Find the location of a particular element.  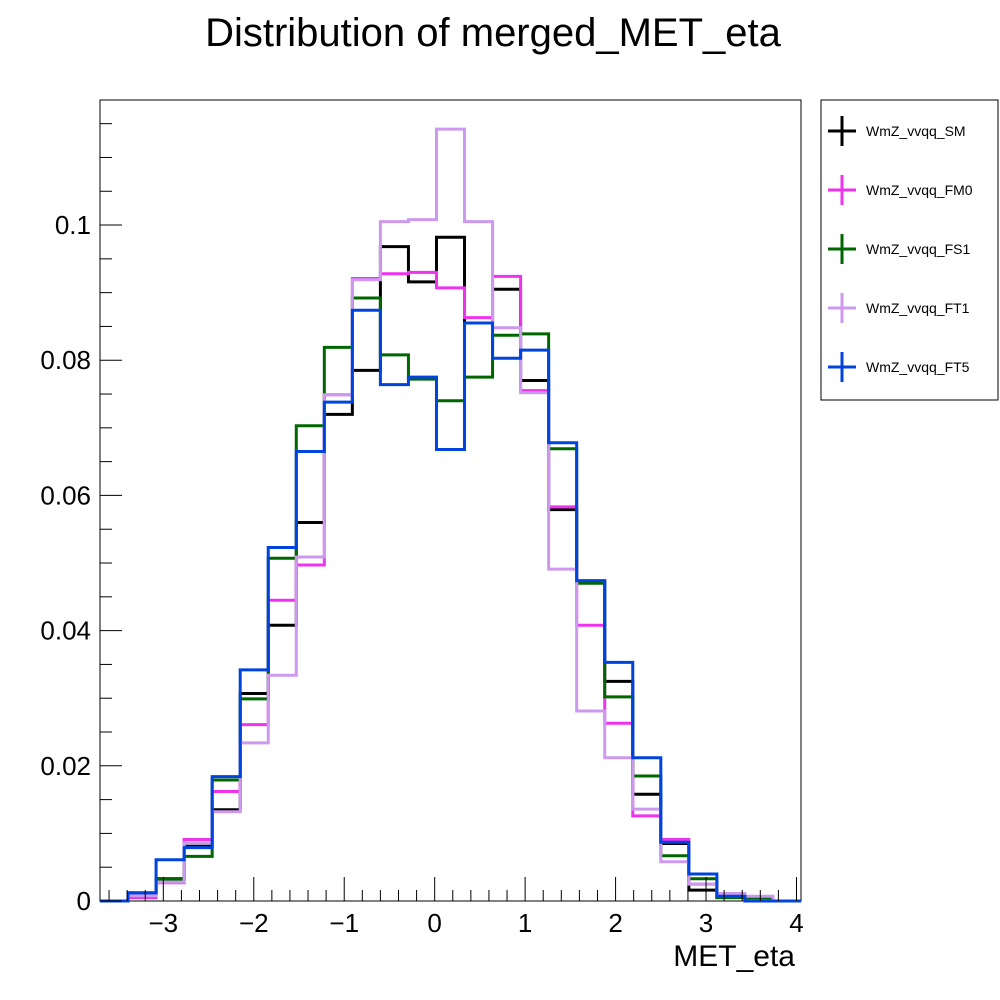

x-tick-label: 4 is located at coordinates (796, 923).